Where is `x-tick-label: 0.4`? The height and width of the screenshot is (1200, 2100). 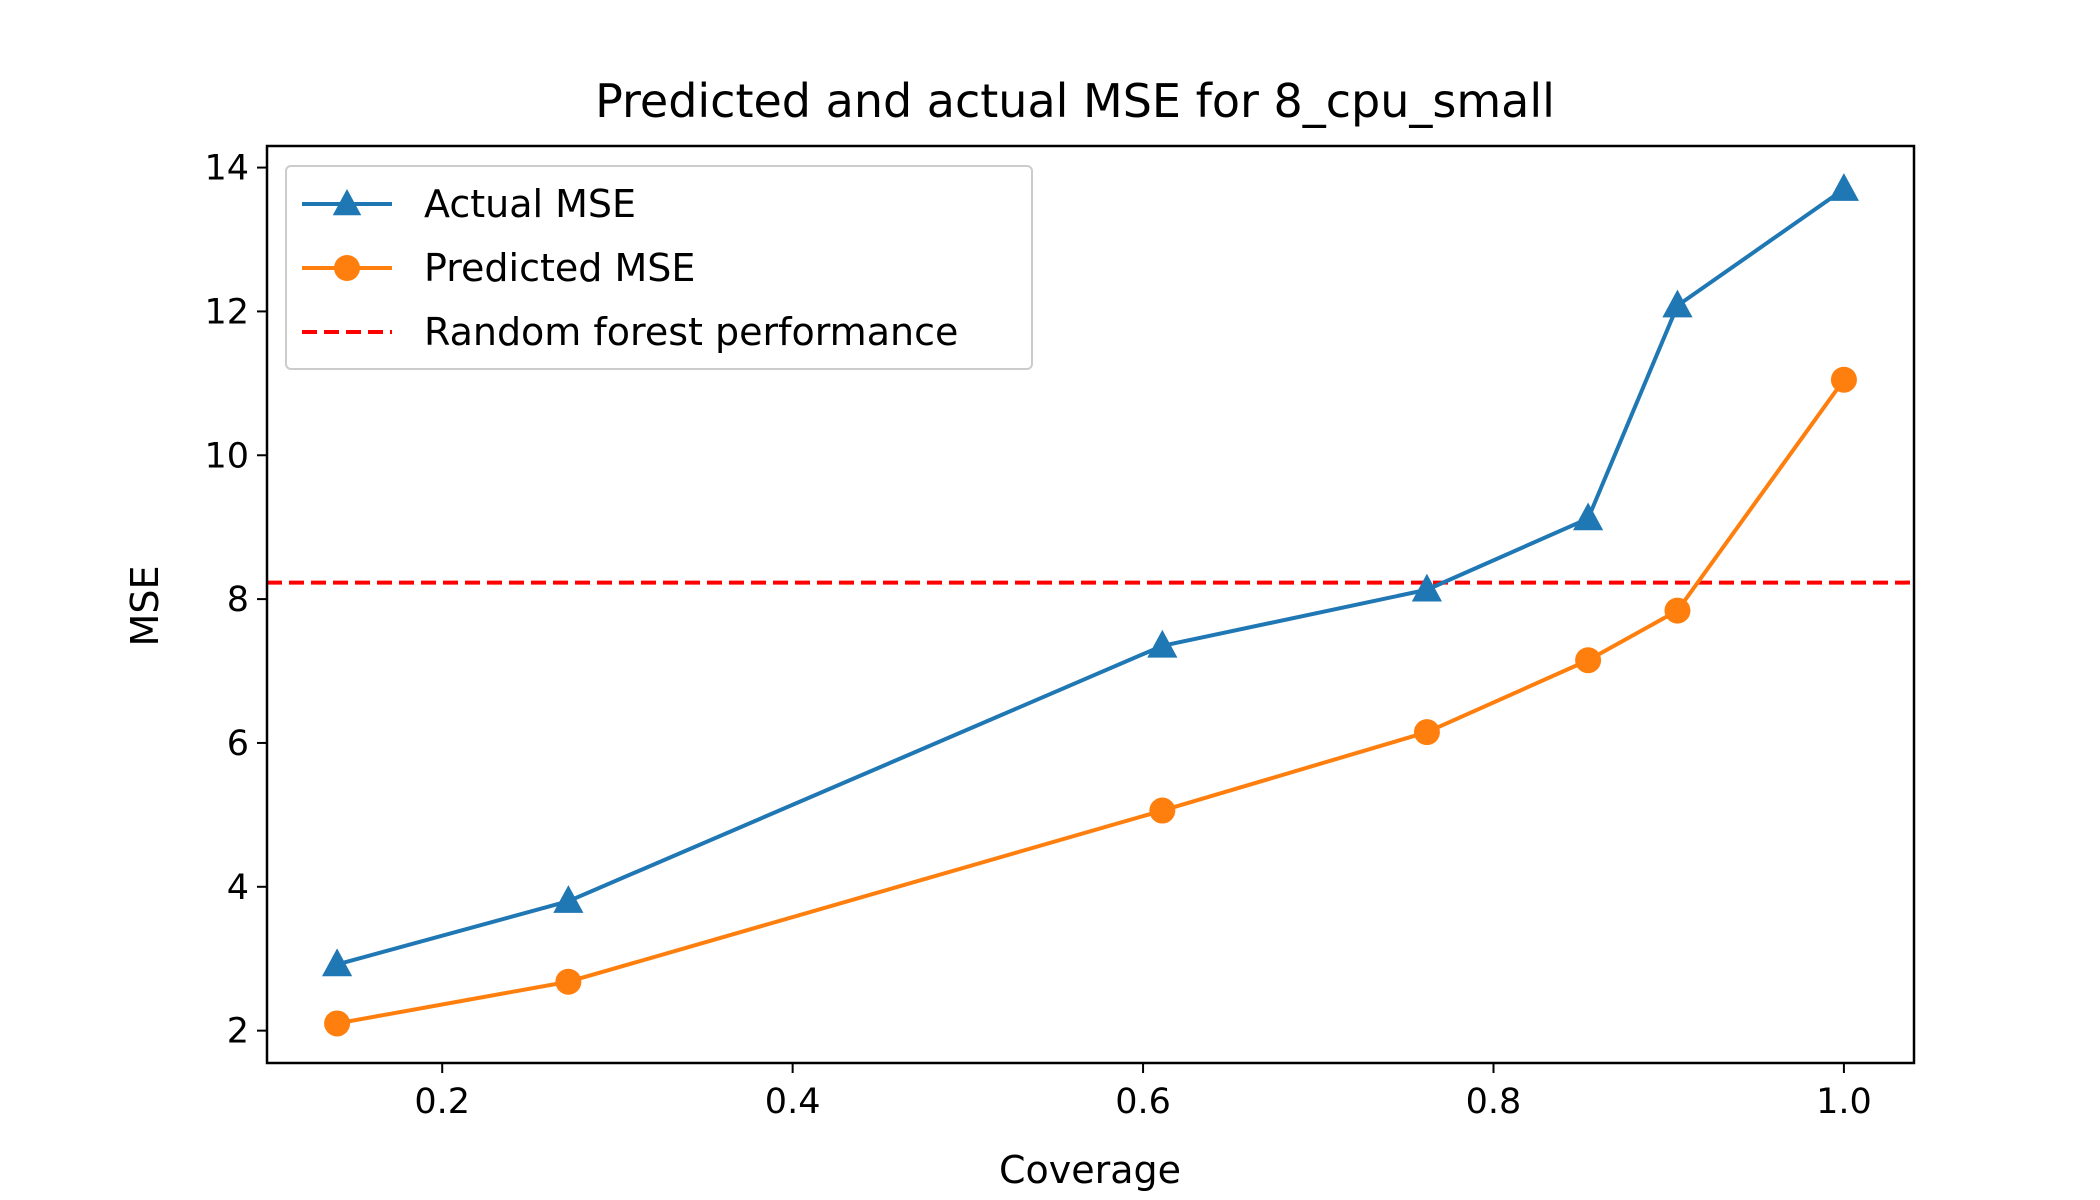
x-tick-label: 0.4 is located at coordinates (793, 1102).